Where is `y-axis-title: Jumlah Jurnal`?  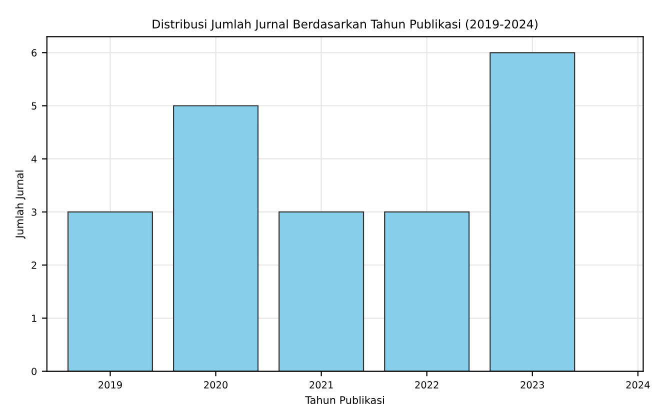 y-axis-title: Jumlah Jurnal is located at coordinates (20, 204).